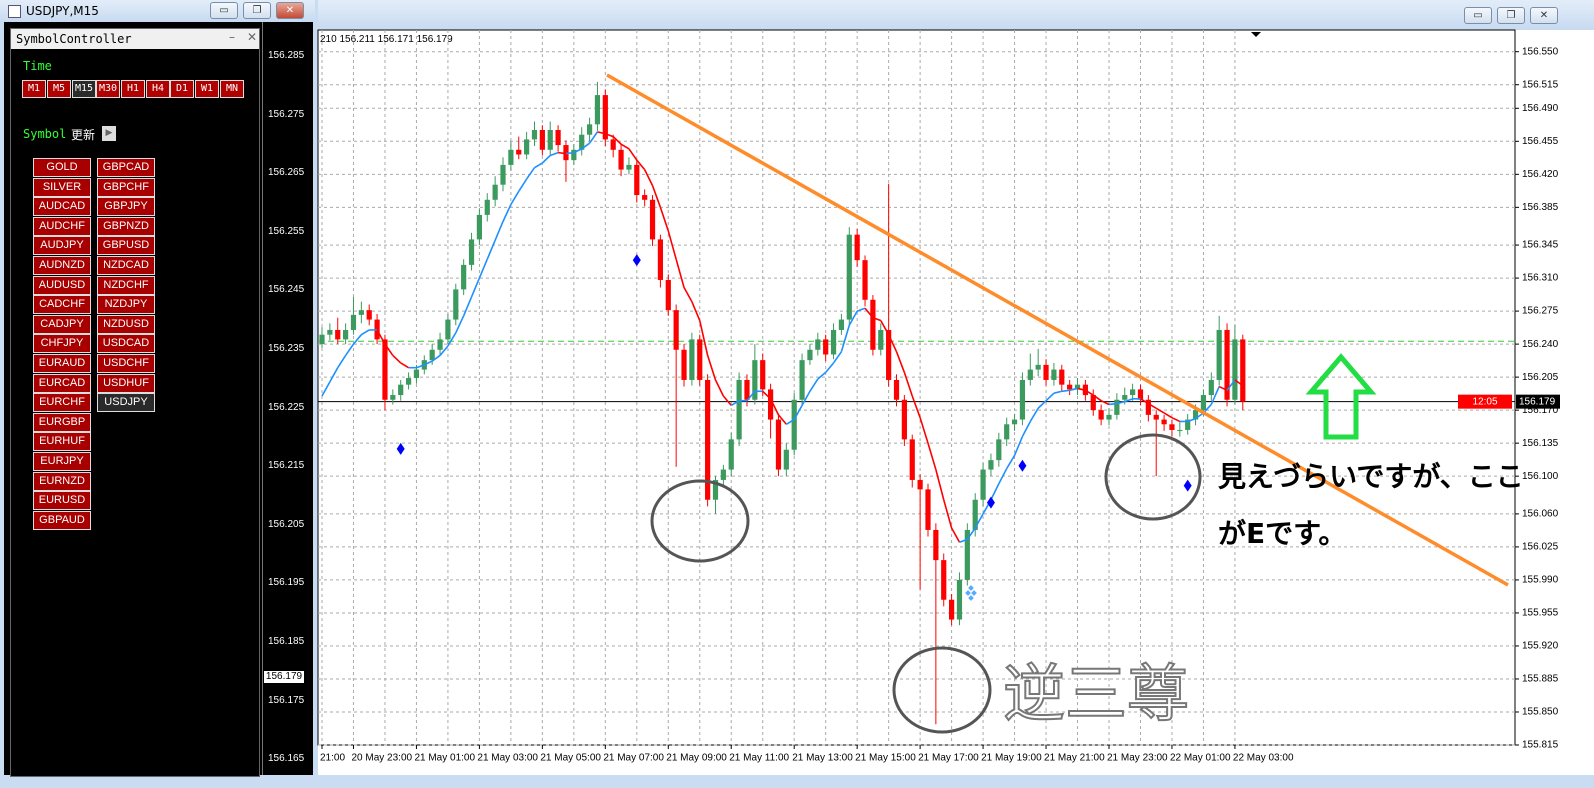 This screenshot has height=788, width=1594. Describe the element at coordinates (62, 167) in the screenshot. I see `symbol-button: GOLD` at that location.